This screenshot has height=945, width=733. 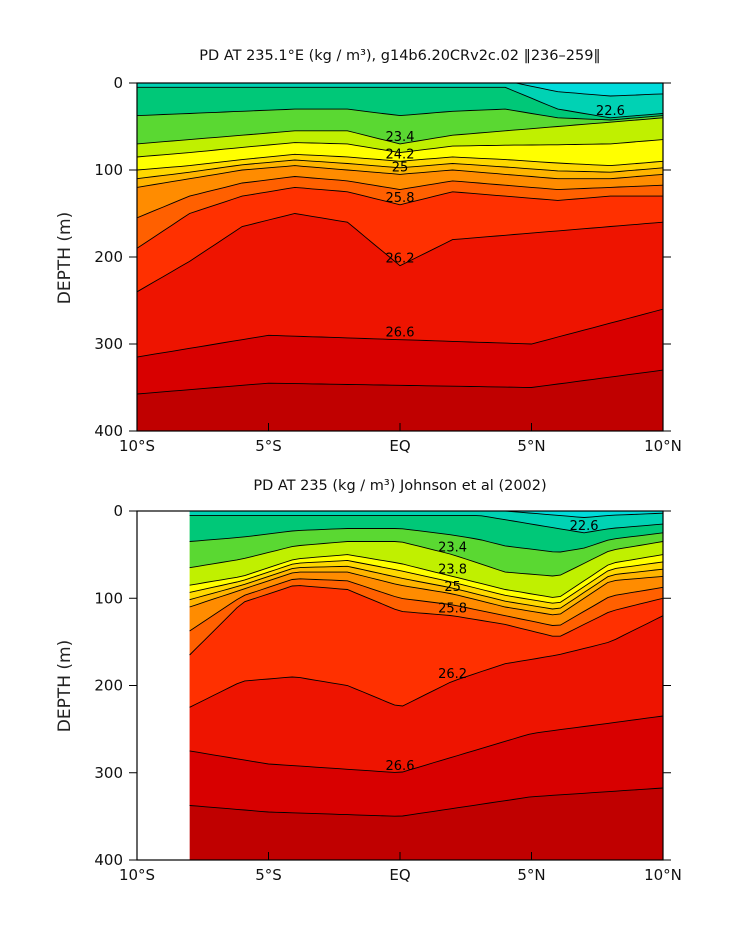 What do you see at coordinates (108, 773) in the screenshot?
I see `bottom-ytick-label-3: 300` at bounding box center [108, 773].